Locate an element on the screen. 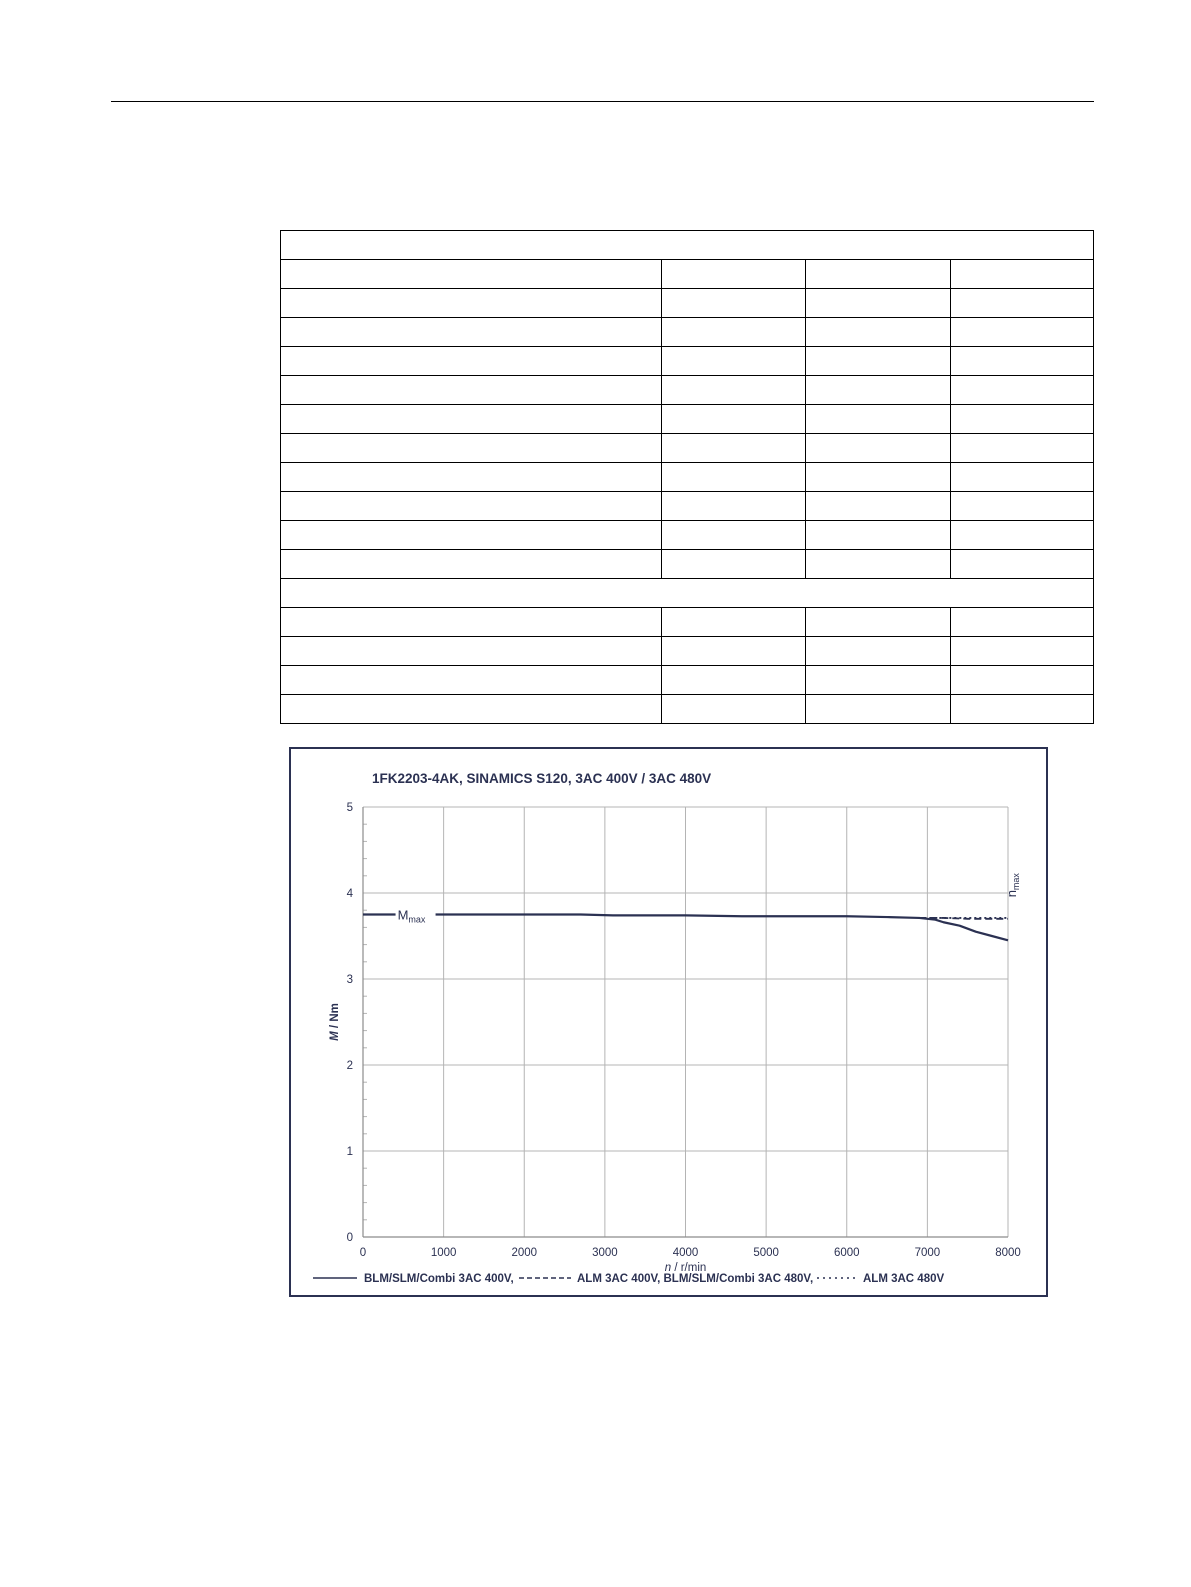 Image resolution: width=1191 pixels, height=1587 pixels. mmax-label-main: M is located at coordinates (403, 915).